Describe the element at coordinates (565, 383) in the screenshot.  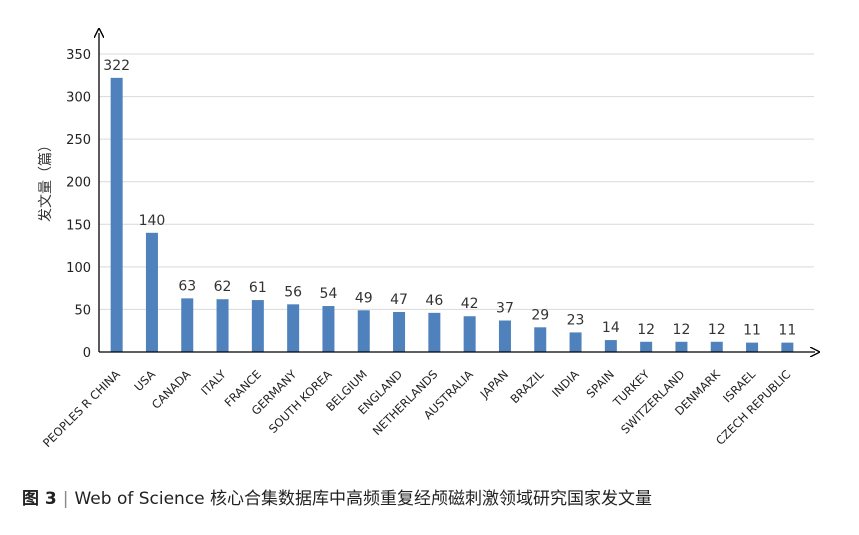
I see `x-tick-label: INDIA` at that location.